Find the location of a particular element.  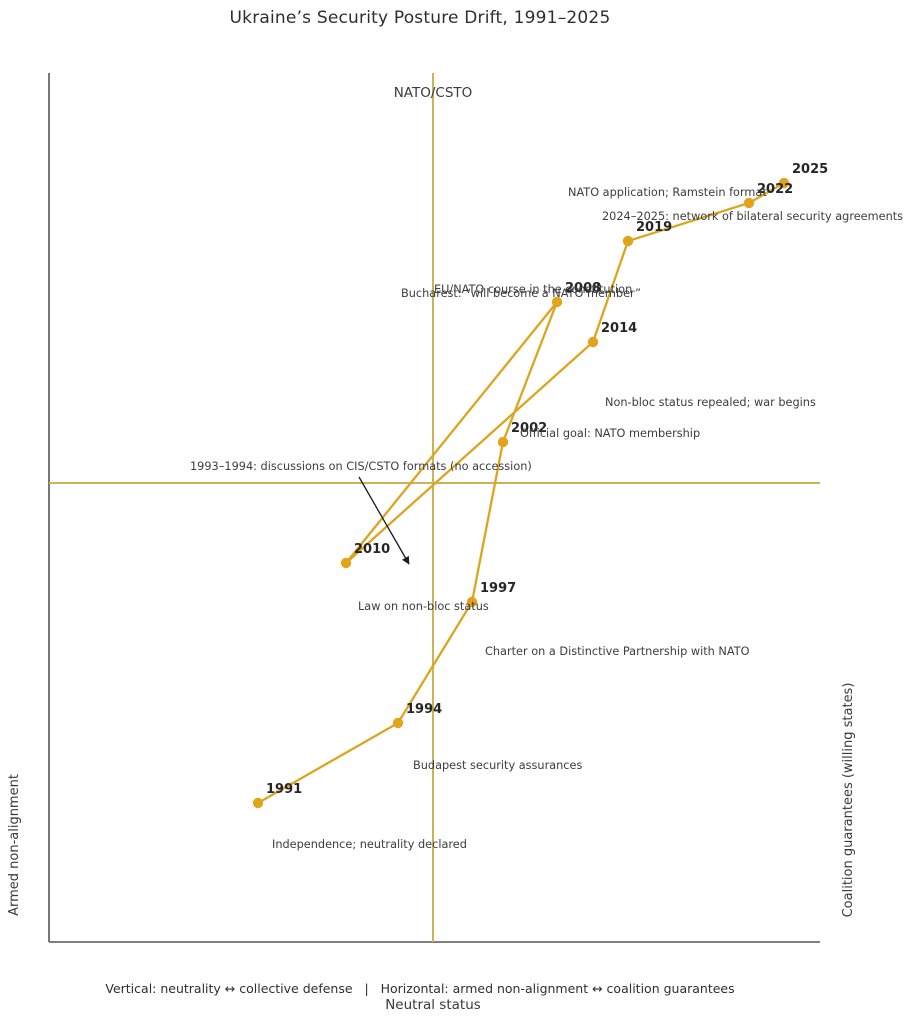

data-point-2022 is located at coordinates (749, 203).